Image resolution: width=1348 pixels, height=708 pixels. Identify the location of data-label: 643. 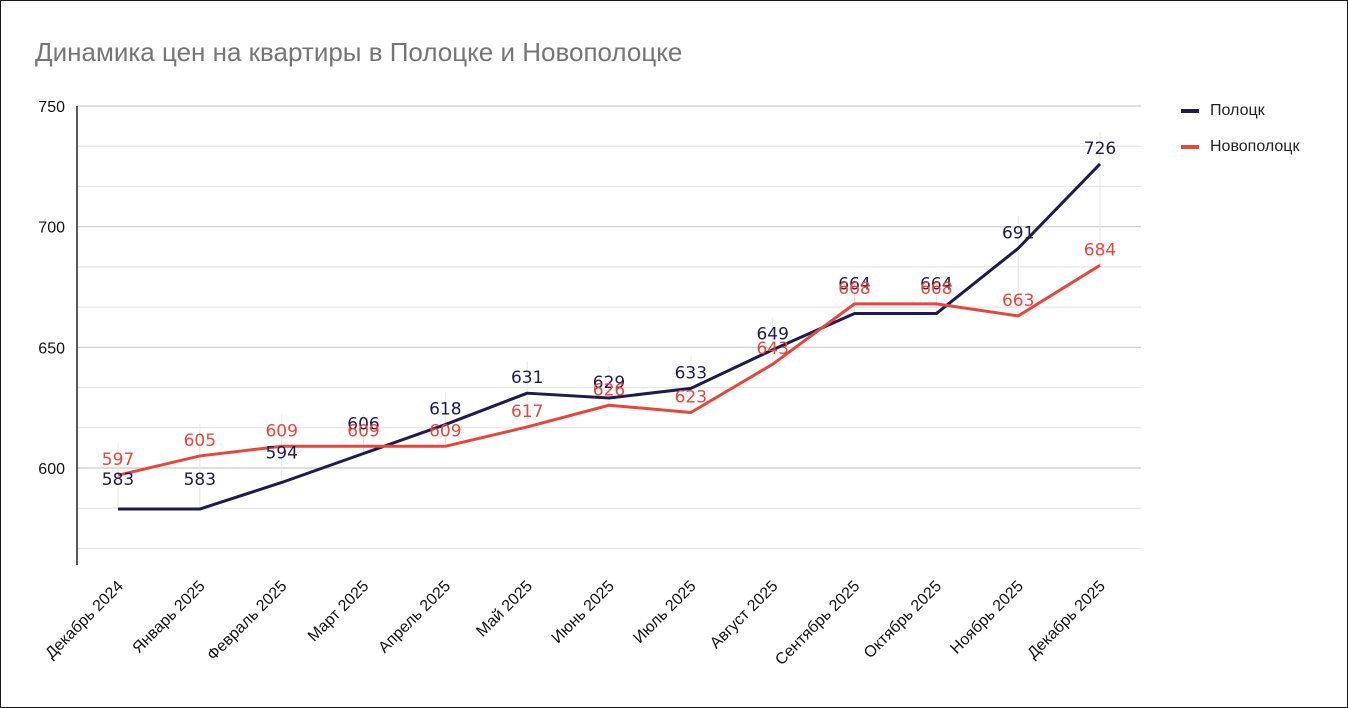
(772, 349).